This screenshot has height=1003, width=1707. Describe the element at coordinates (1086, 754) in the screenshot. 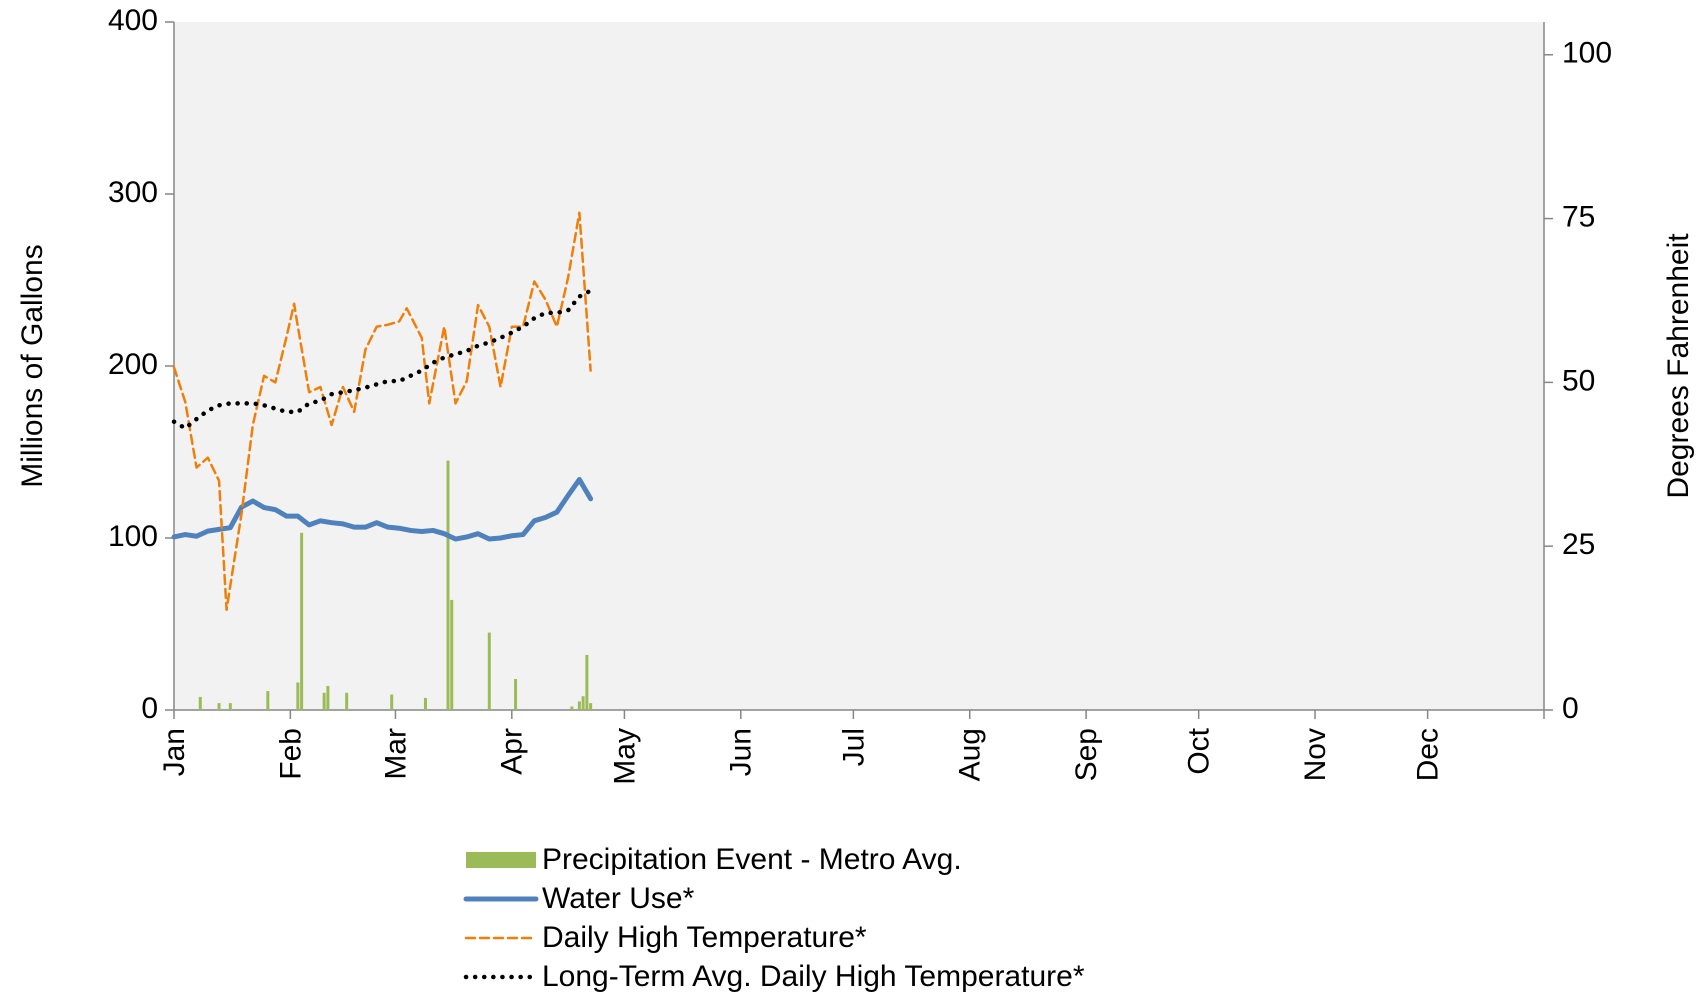

I see `x-tick-label: Sep` at that location.